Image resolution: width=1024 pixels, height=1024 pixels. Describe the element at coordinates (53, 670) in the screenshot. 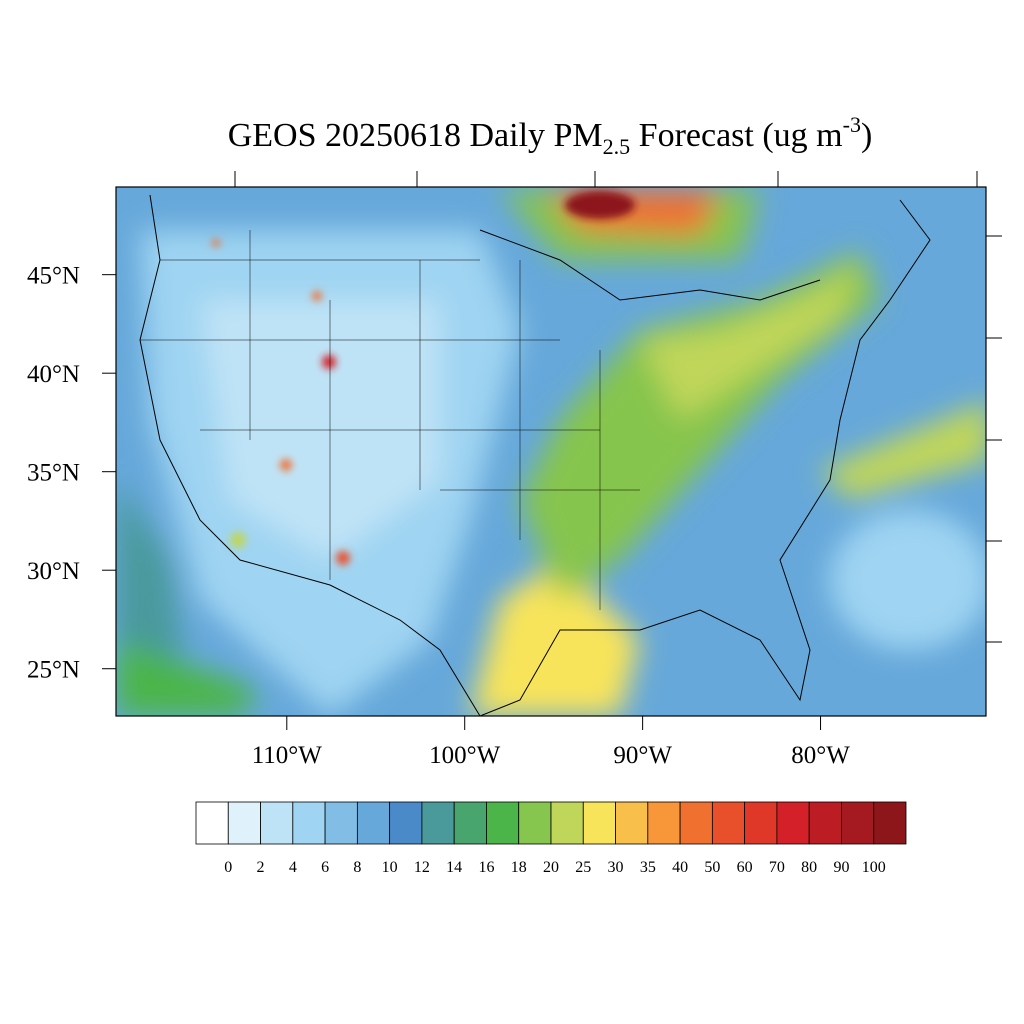

I see `lat-label: 25°N` at that location.